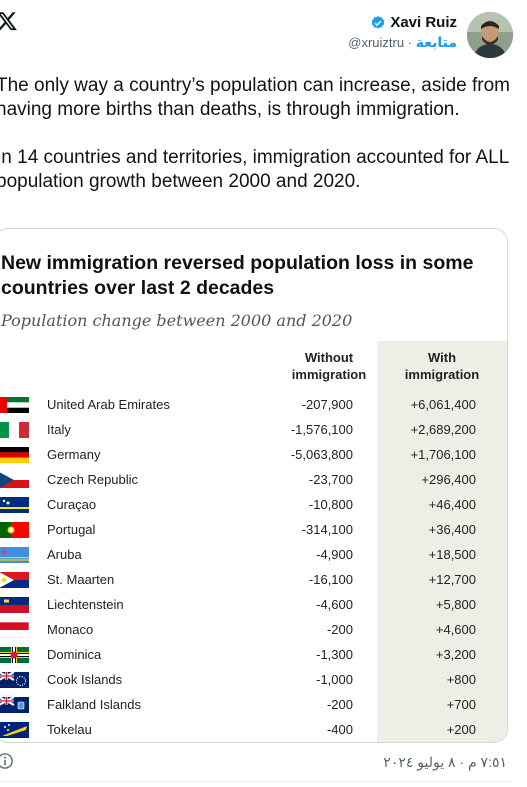  Describe the element at coordinates (64, 554) in the screenshot. I see `row-country: Aruba` at that location.